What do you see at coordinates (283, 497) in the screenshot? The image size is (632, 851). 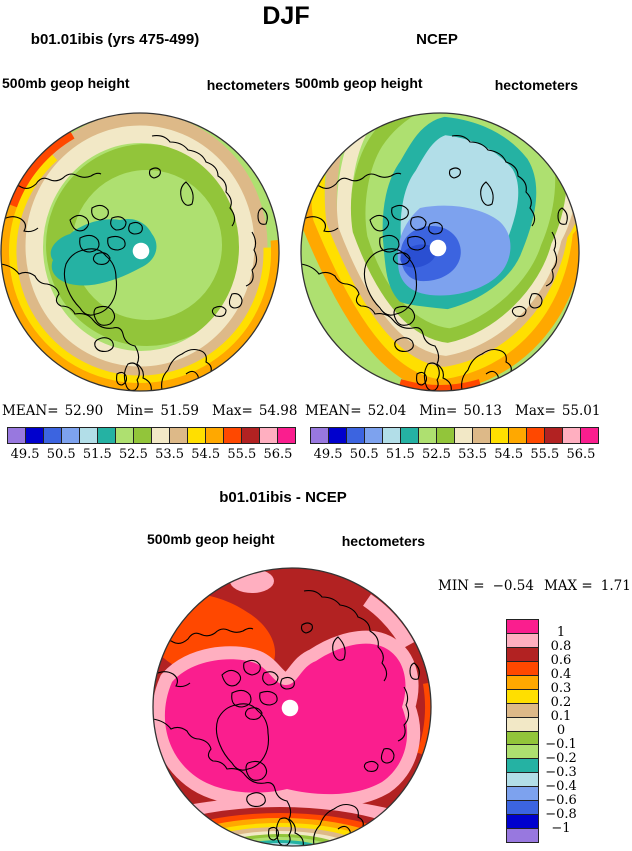 I see `diff-panel-title: b01.01ibis - NCEP` at bounding box center [283, 497].